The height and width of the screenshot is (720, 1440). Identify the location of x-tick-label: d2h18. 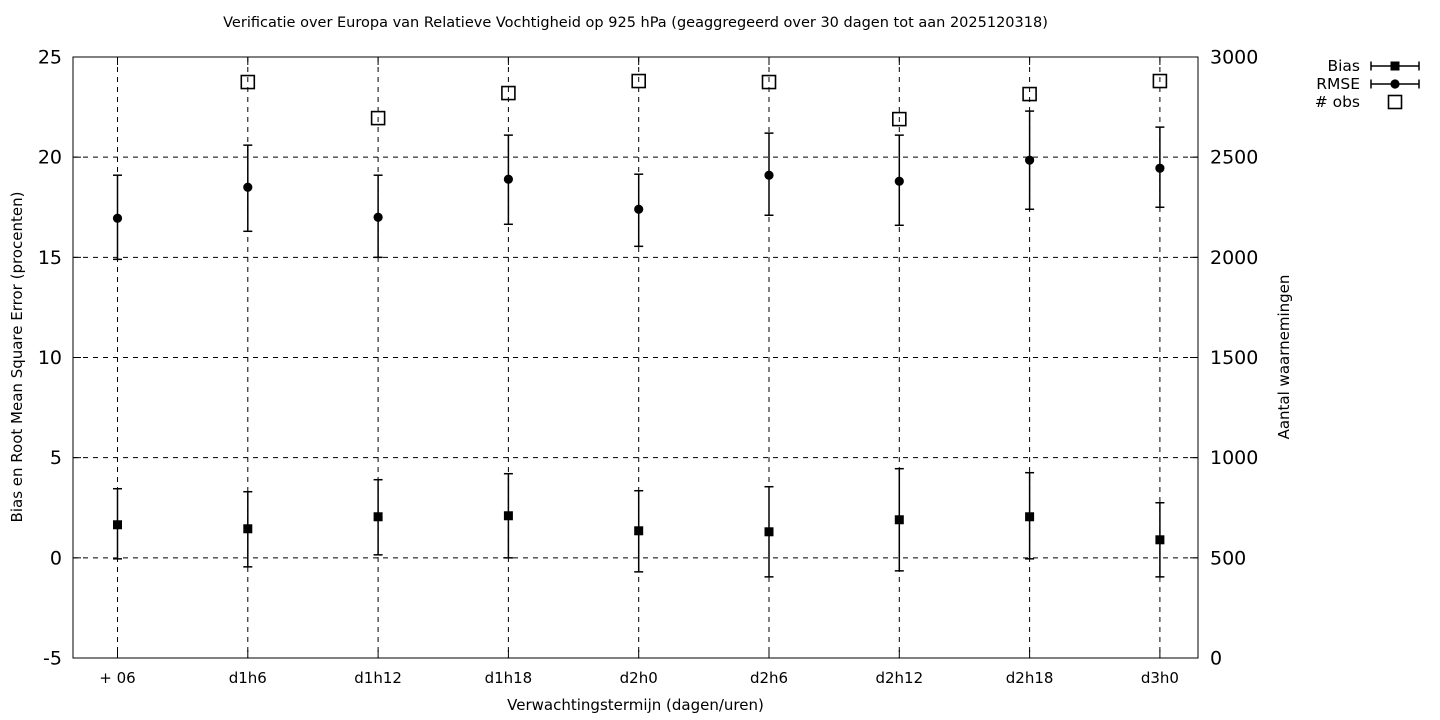
(1030, 678).